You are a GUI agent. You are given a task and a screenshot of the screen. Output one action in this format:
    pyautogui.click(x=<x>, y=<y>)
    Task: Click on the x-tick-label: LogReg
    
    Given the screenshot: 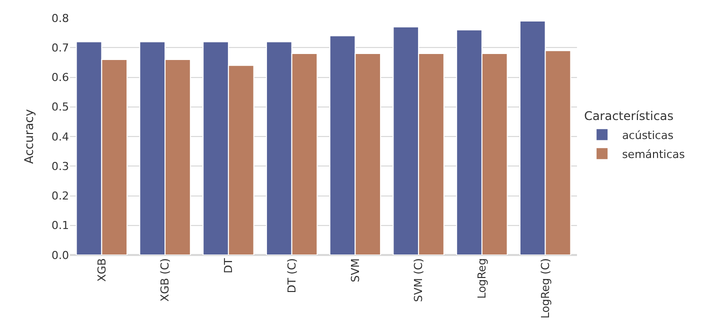 What is the action you would take?
    pyautogui.click(x=482, y=278)
    